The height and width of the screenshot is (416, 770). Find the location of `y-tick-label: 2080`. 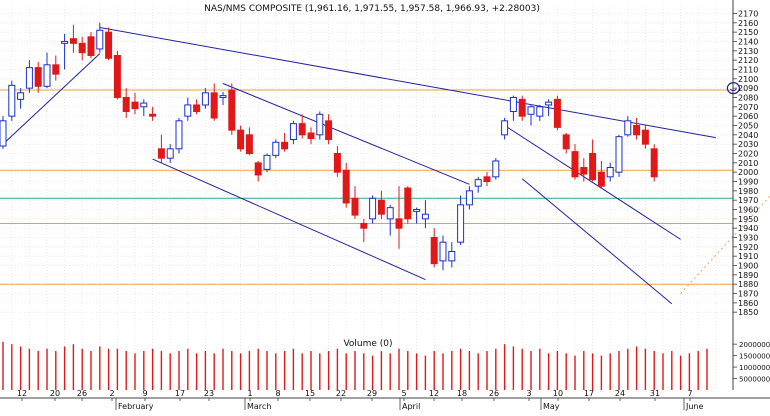

y-tick-label: 2080 is located at coordinates (748, 97).